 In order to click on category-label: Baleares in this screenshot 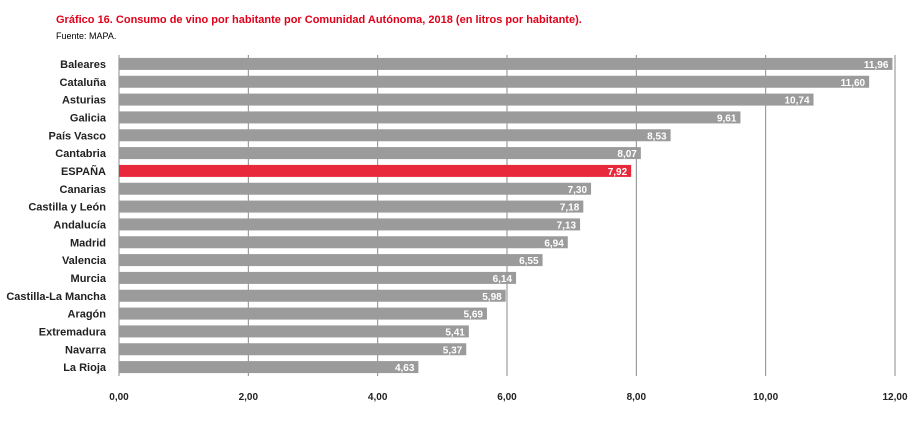, I will do `click(83, 65)`.